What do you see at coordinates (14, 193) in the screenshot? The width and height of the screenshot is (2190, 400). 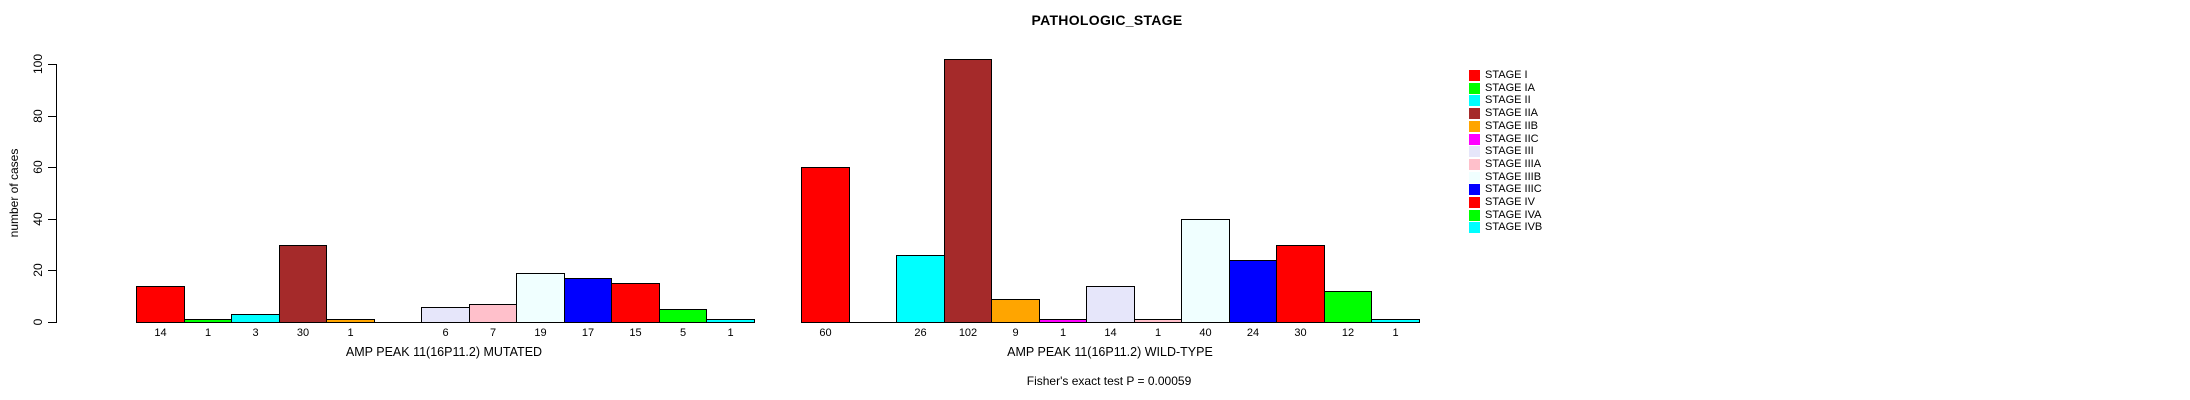 I see `y-axis-label: number of cases` at bounding box center [14, 193].